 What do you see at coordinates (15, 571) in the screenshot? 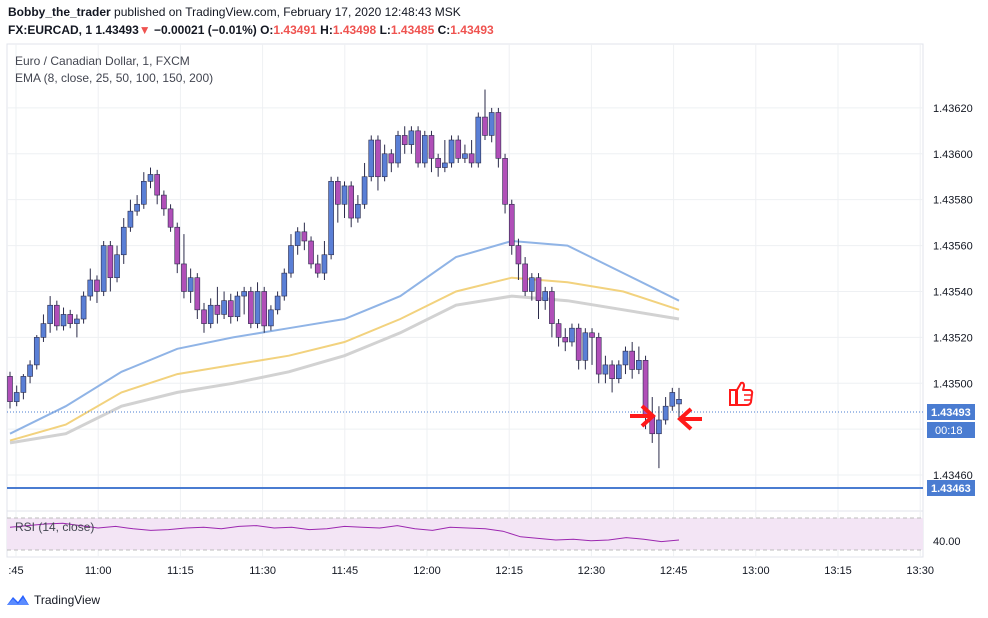
I see `time-tick: :45` at bounding box center [15, 571].